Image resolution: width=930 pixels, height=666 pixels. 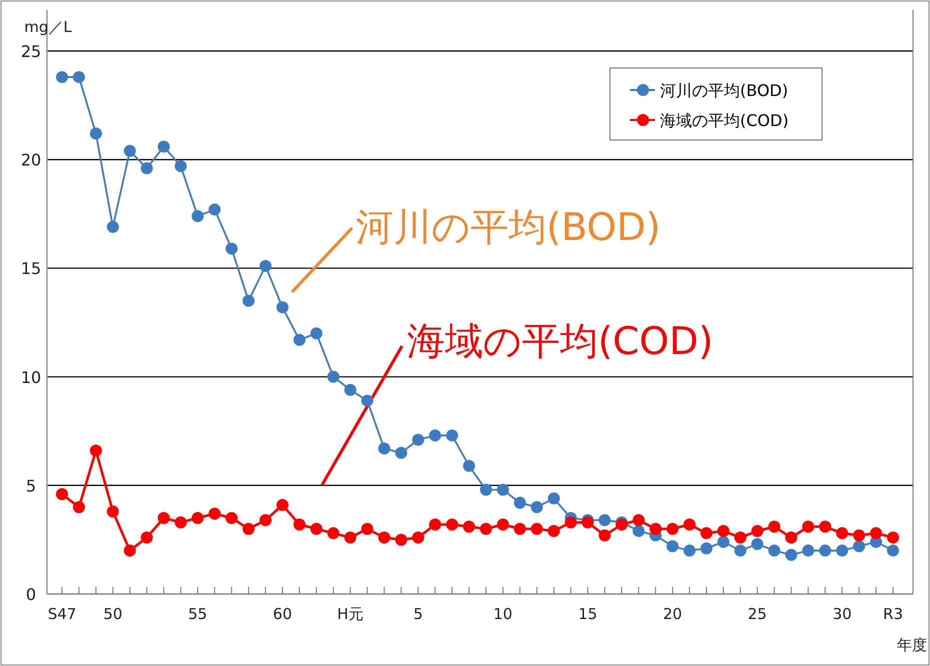 I want to click on y-tick-label: 0, so click(x=31, y=594).